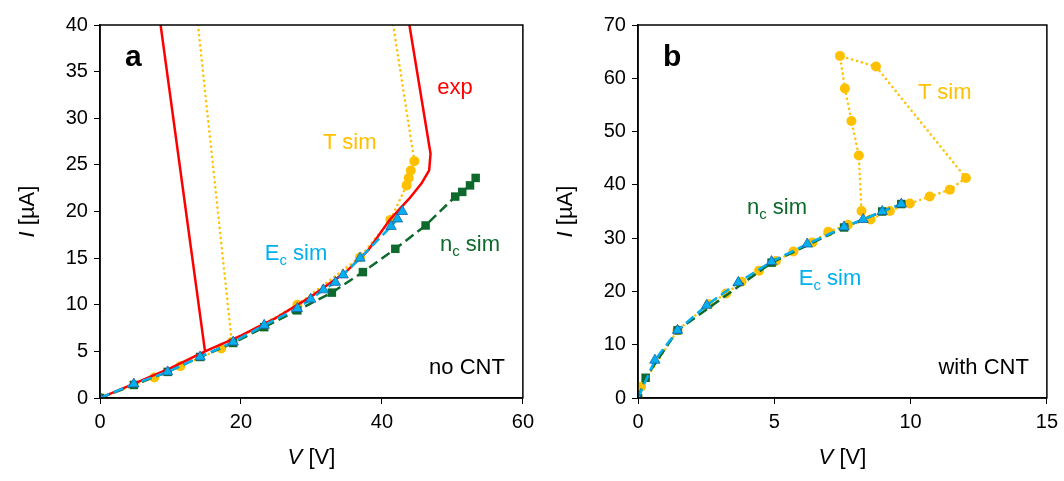  Describe the element at coordinates (614, 23) in the screenshot. I see `y-tick-label: 70` at that location.